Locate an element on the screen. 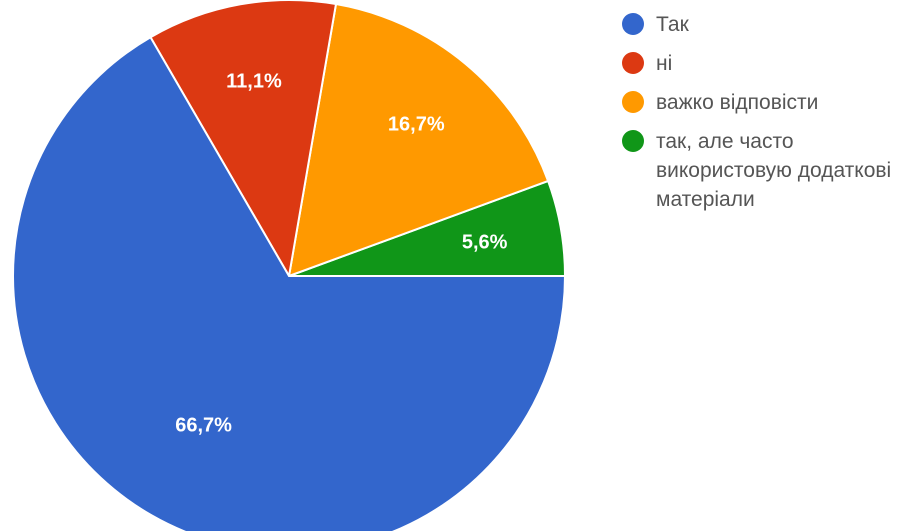 This screenshot has height=531, width=917. pie-slice-ni is located at coordinates (243, 139).